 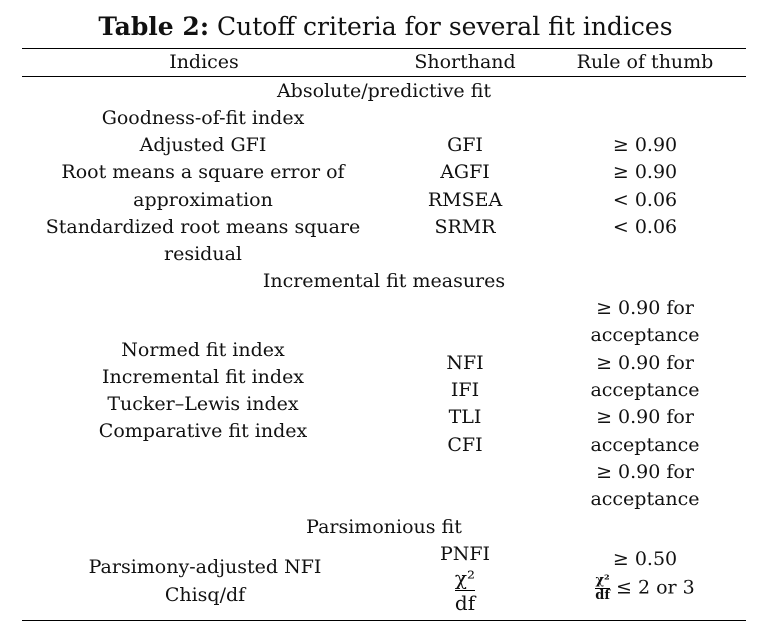 I want to click on rule-nfi-line2: acceptance, so click(x=645, y=335).